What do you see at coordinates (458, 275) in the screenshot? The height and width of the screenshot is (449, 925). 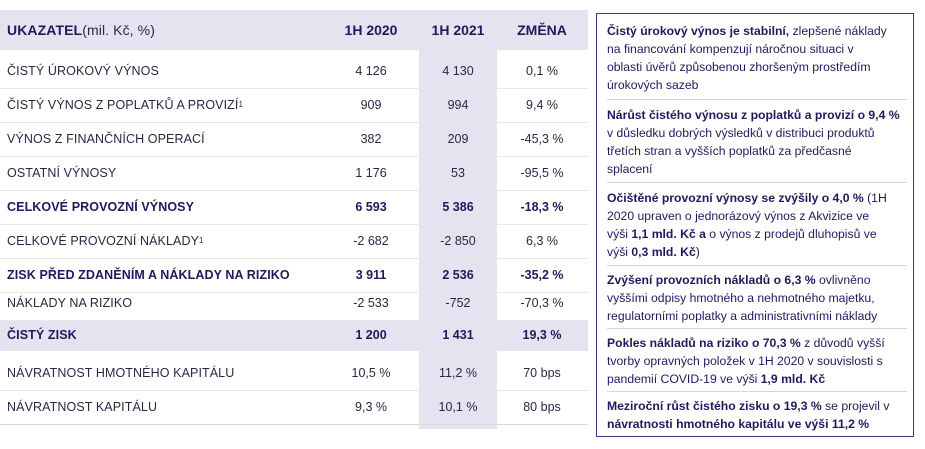 I see `value-1h2021: 2 536` at bounding box center [458, 275].